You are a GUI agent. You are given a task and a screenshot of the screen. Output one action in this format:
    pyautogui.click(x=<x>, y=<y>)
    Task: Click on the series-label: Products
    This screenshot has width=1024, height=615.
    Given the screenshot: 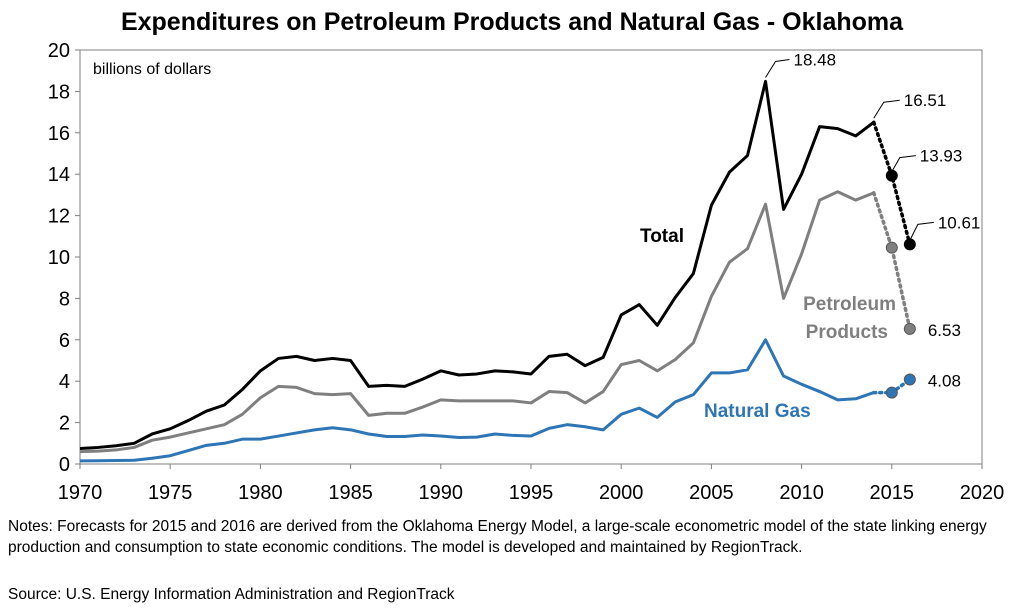 What is the action you would take?
    pyautogui.click(x=847, y=332)
    